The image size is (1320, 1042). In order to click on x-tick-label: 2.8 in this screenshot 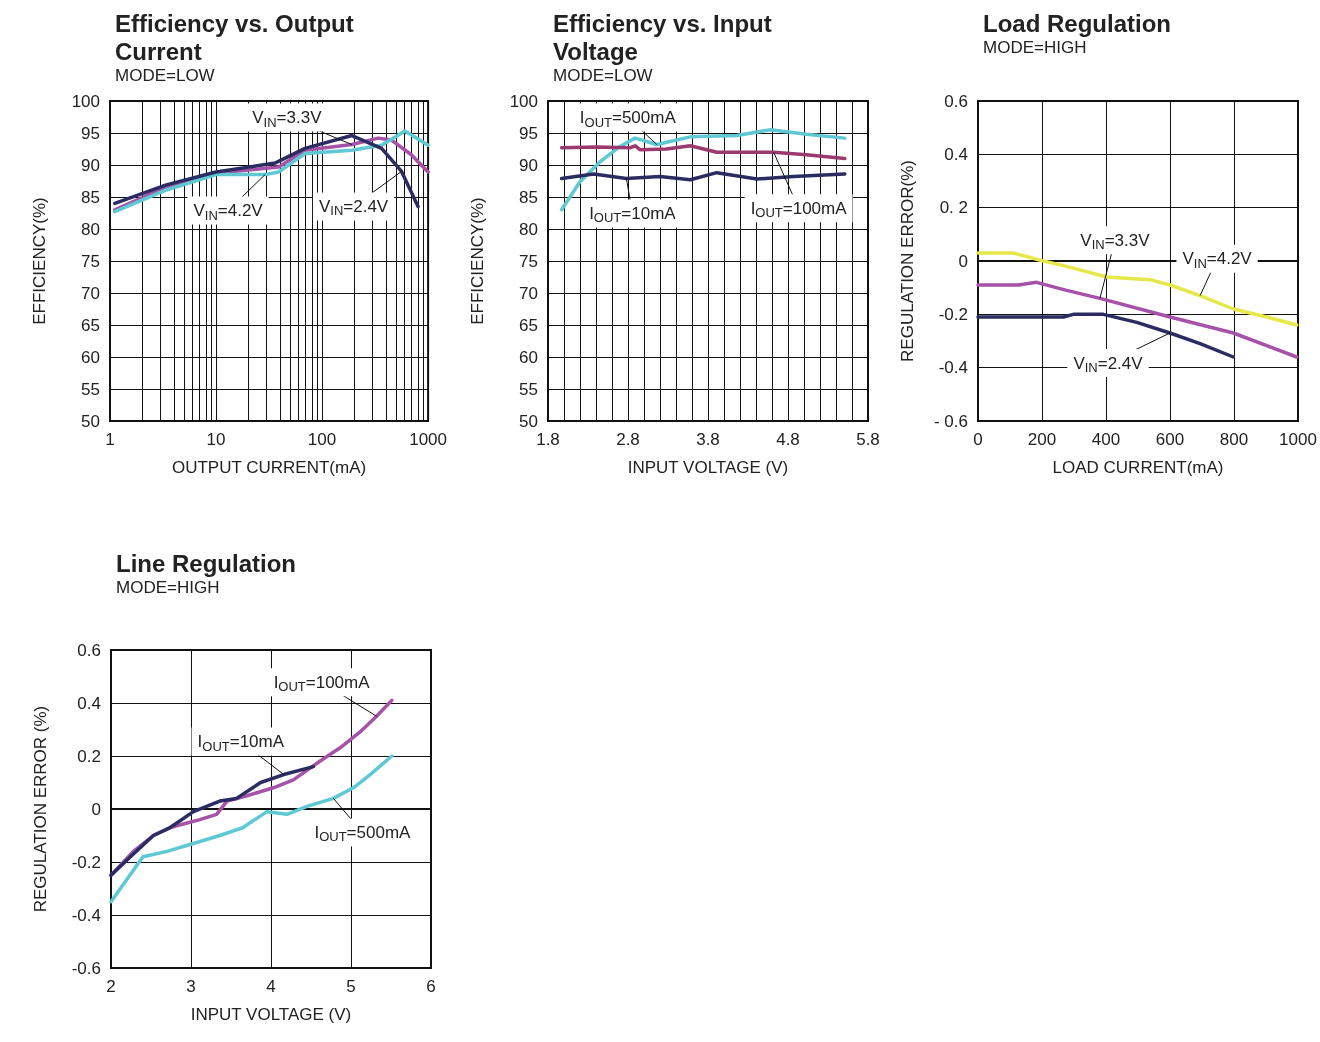, I will do `click(628, 439)`.